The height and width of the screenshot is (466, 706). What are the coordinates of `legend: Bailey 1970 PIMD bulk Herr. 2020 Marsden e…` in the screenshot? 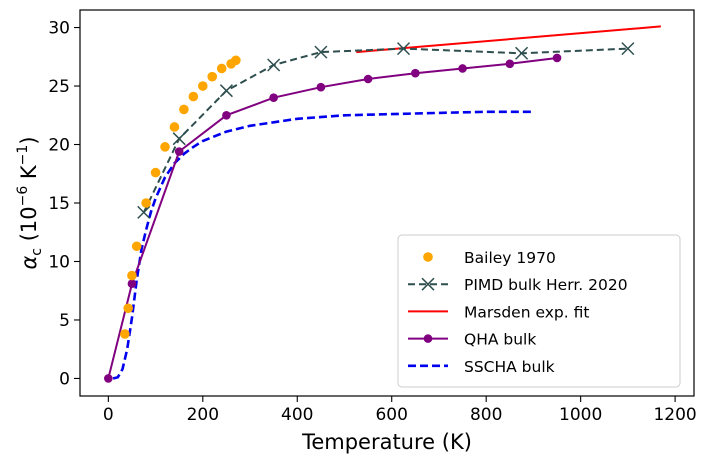 It's located at (539, 311).